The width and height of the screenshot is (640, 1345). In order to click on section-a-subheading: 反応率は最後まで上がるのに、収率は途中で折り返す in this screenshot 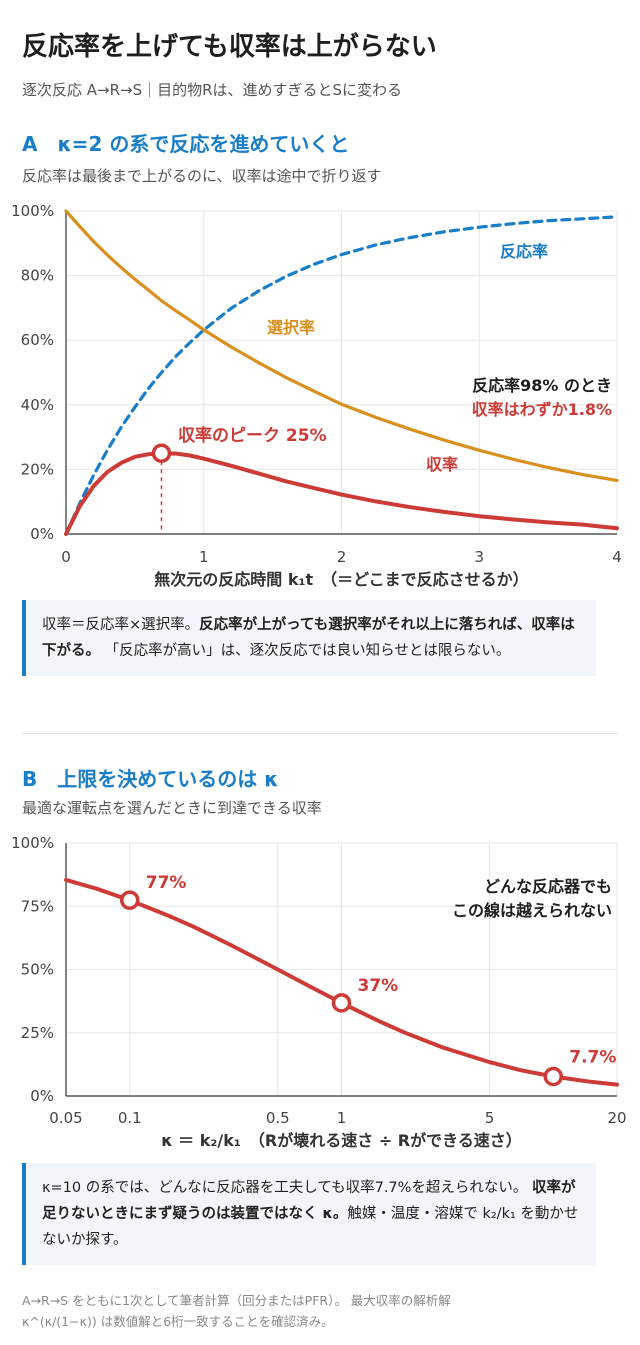, I will do `click(202, 176)`.